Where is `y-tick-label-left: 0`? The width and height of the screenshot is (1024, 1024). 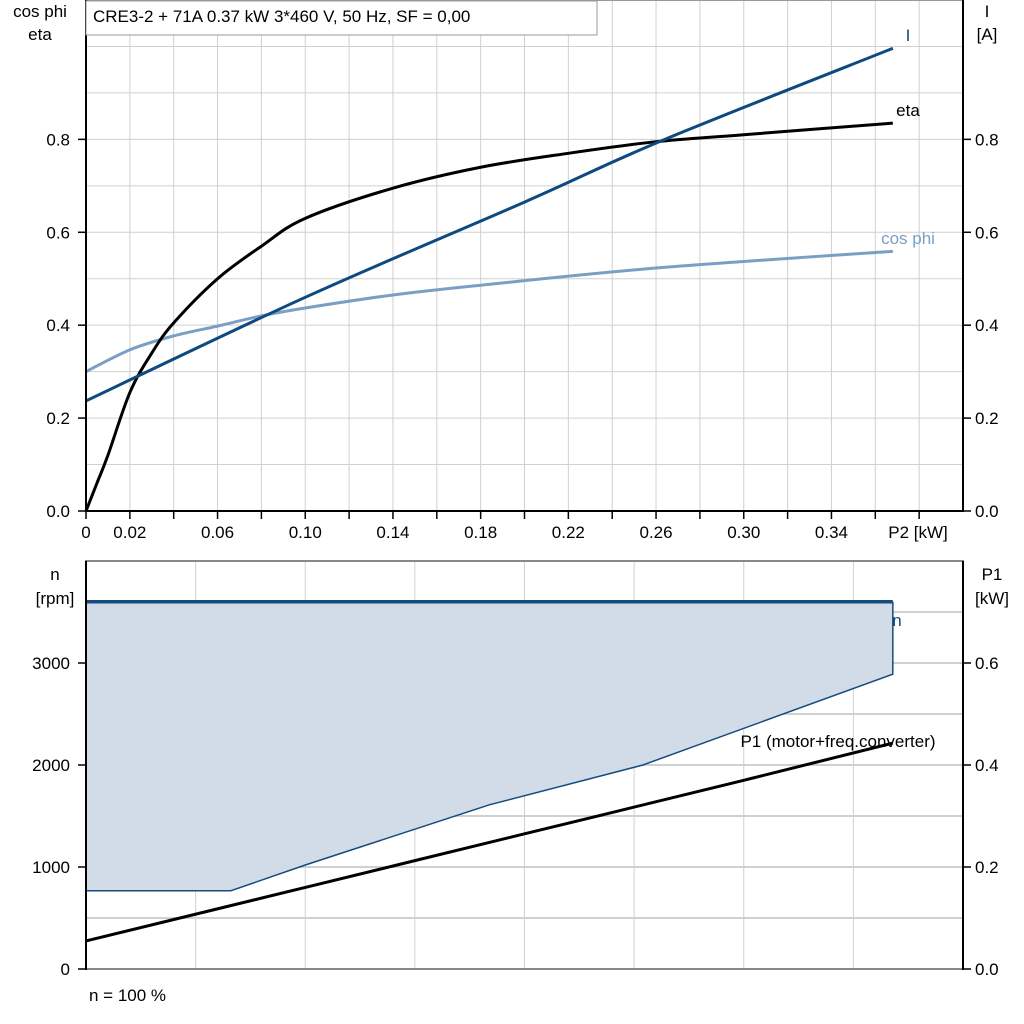
y-tick-label-left: 0 is located at coordinates (65, 969).